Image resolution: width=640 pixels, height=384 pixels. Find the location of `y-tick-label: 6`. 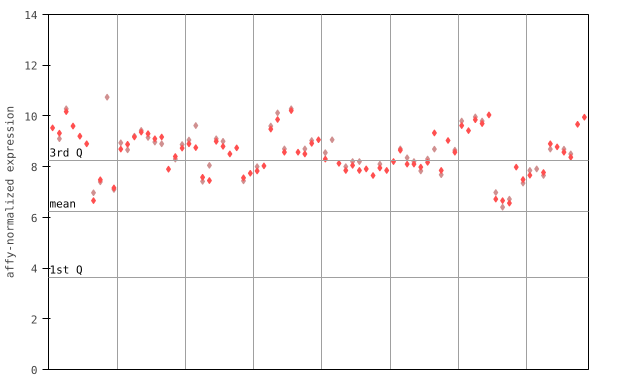

y-tick-label: 6 is located at coordinates (34, 218).